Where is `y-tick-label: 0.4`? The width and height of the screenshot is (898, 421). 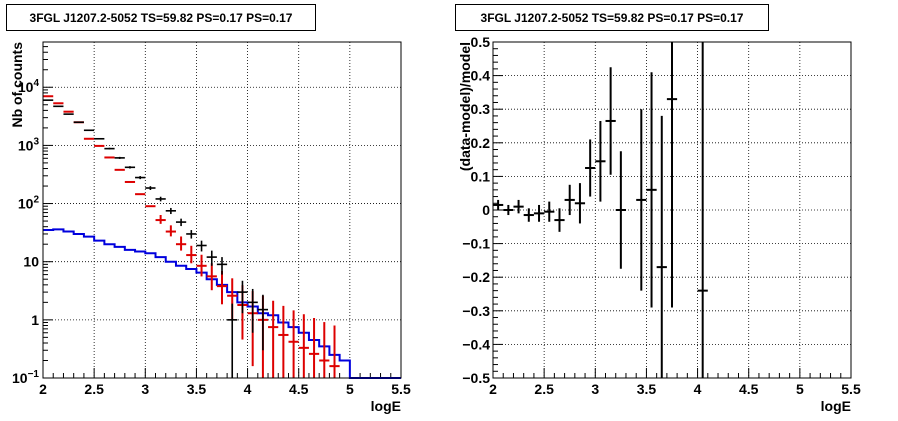
y-tick-label: 0.4 is located at coordinates (481, 76).